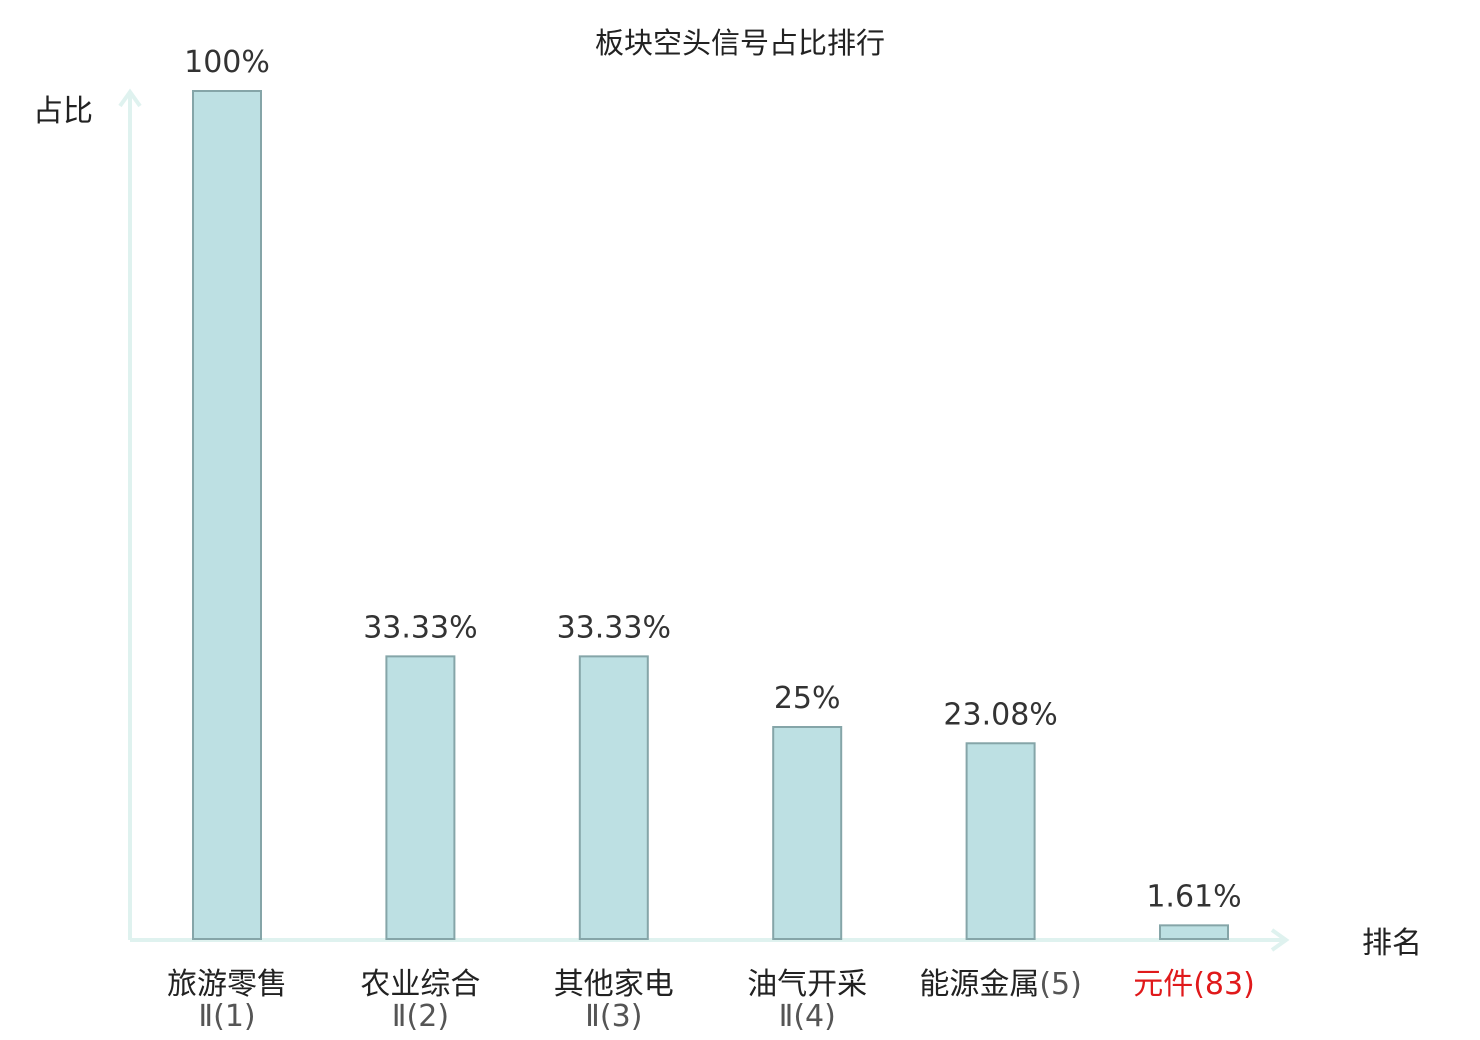  What do you see at coordinates (614, 984) in the screenshot?
I see `x-tick-name: 其他家电` at bounding box center [614, 984].